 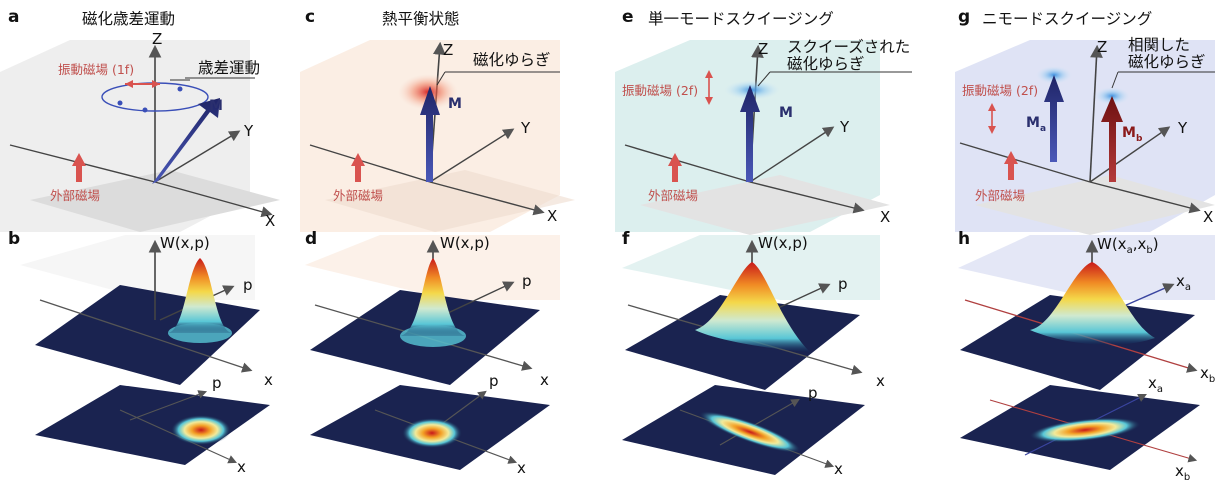 I want to click on mb-label: Mb, so click(x=1132, y=134).